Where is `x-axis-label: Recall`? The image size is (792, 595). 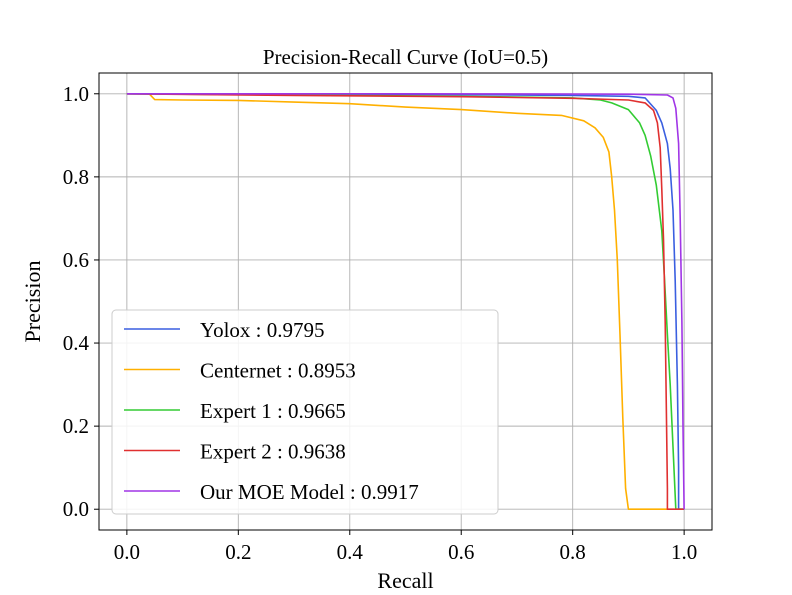 x-axis-label: Recall is located at coordinates (405, 580).